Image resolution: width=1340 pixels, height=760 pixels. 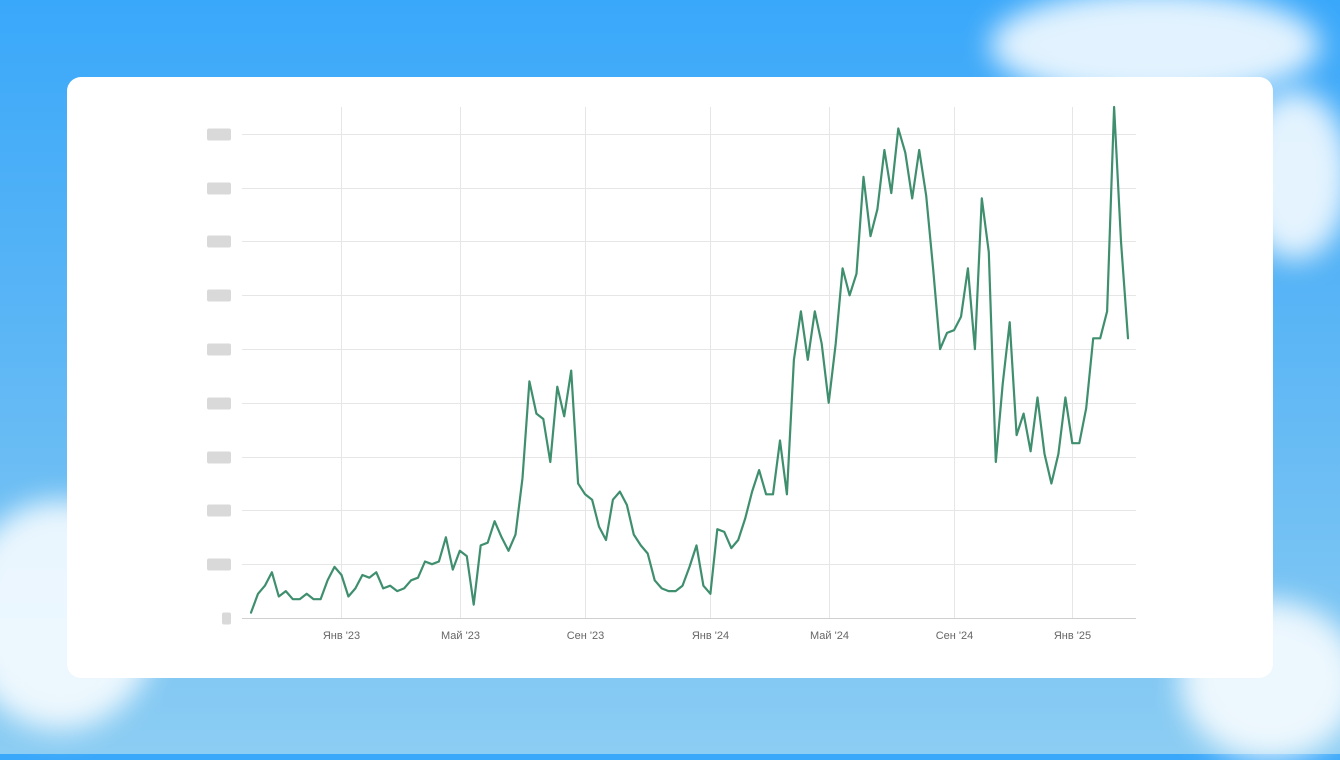 I want to click on x-tick-label: Сен '23, so click(x=586, y=636).